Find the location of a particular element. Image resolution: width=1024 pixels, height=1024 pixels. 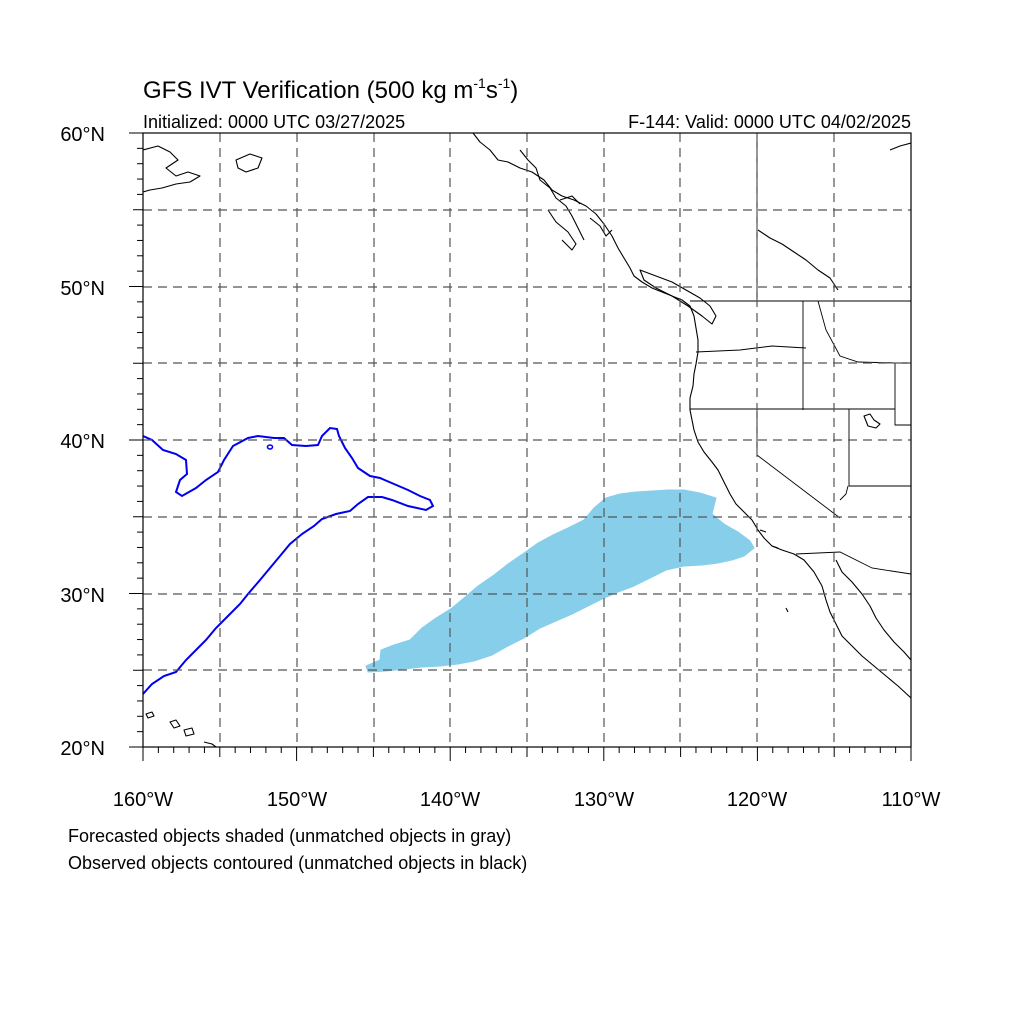

coastline-vancouver-island is located at coordinates (678, 297).